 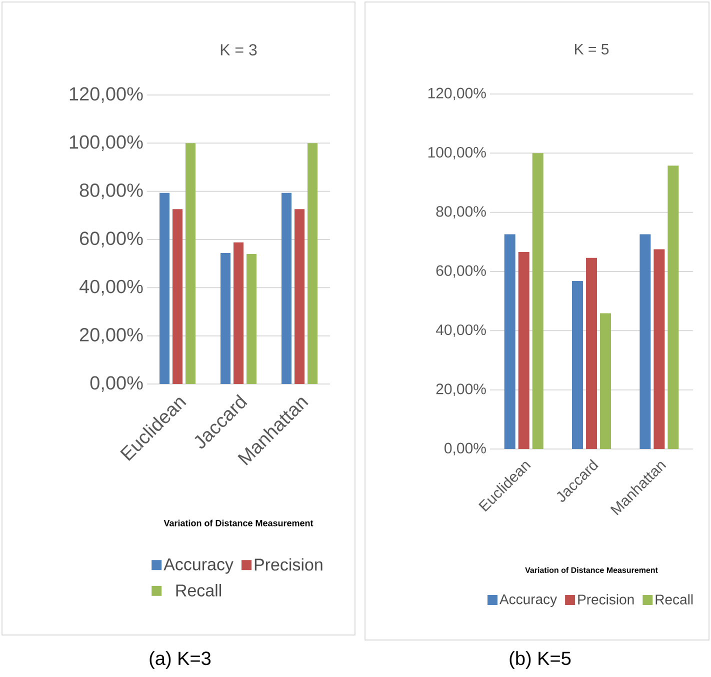 I want to click on text: (a) K=3, so click(x=180, y=660).